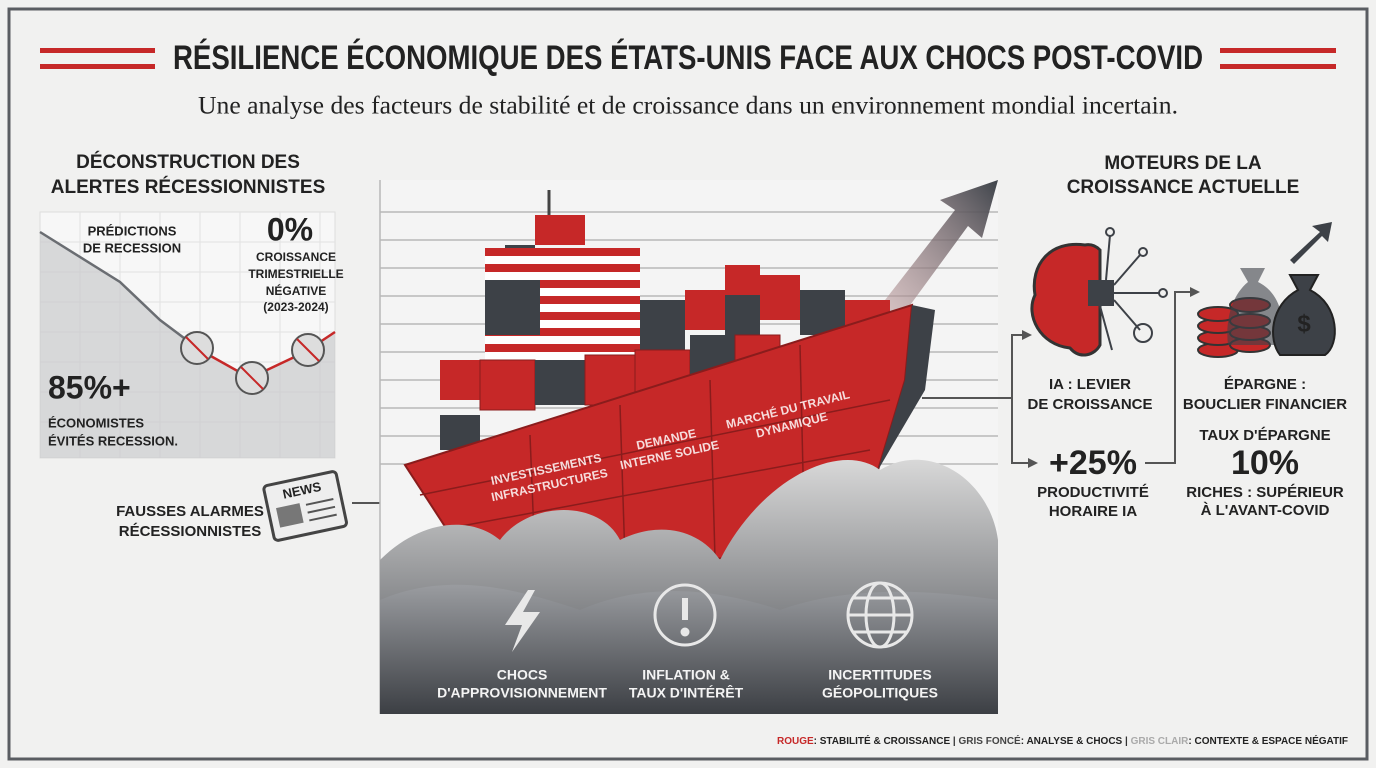 Image resolution: width=1376 pixels, height=768 pixels. What do you see at coordinates (295, 307) in the screenshot?
I see `label: (2023-2024)` at bounding box center [295, 307].